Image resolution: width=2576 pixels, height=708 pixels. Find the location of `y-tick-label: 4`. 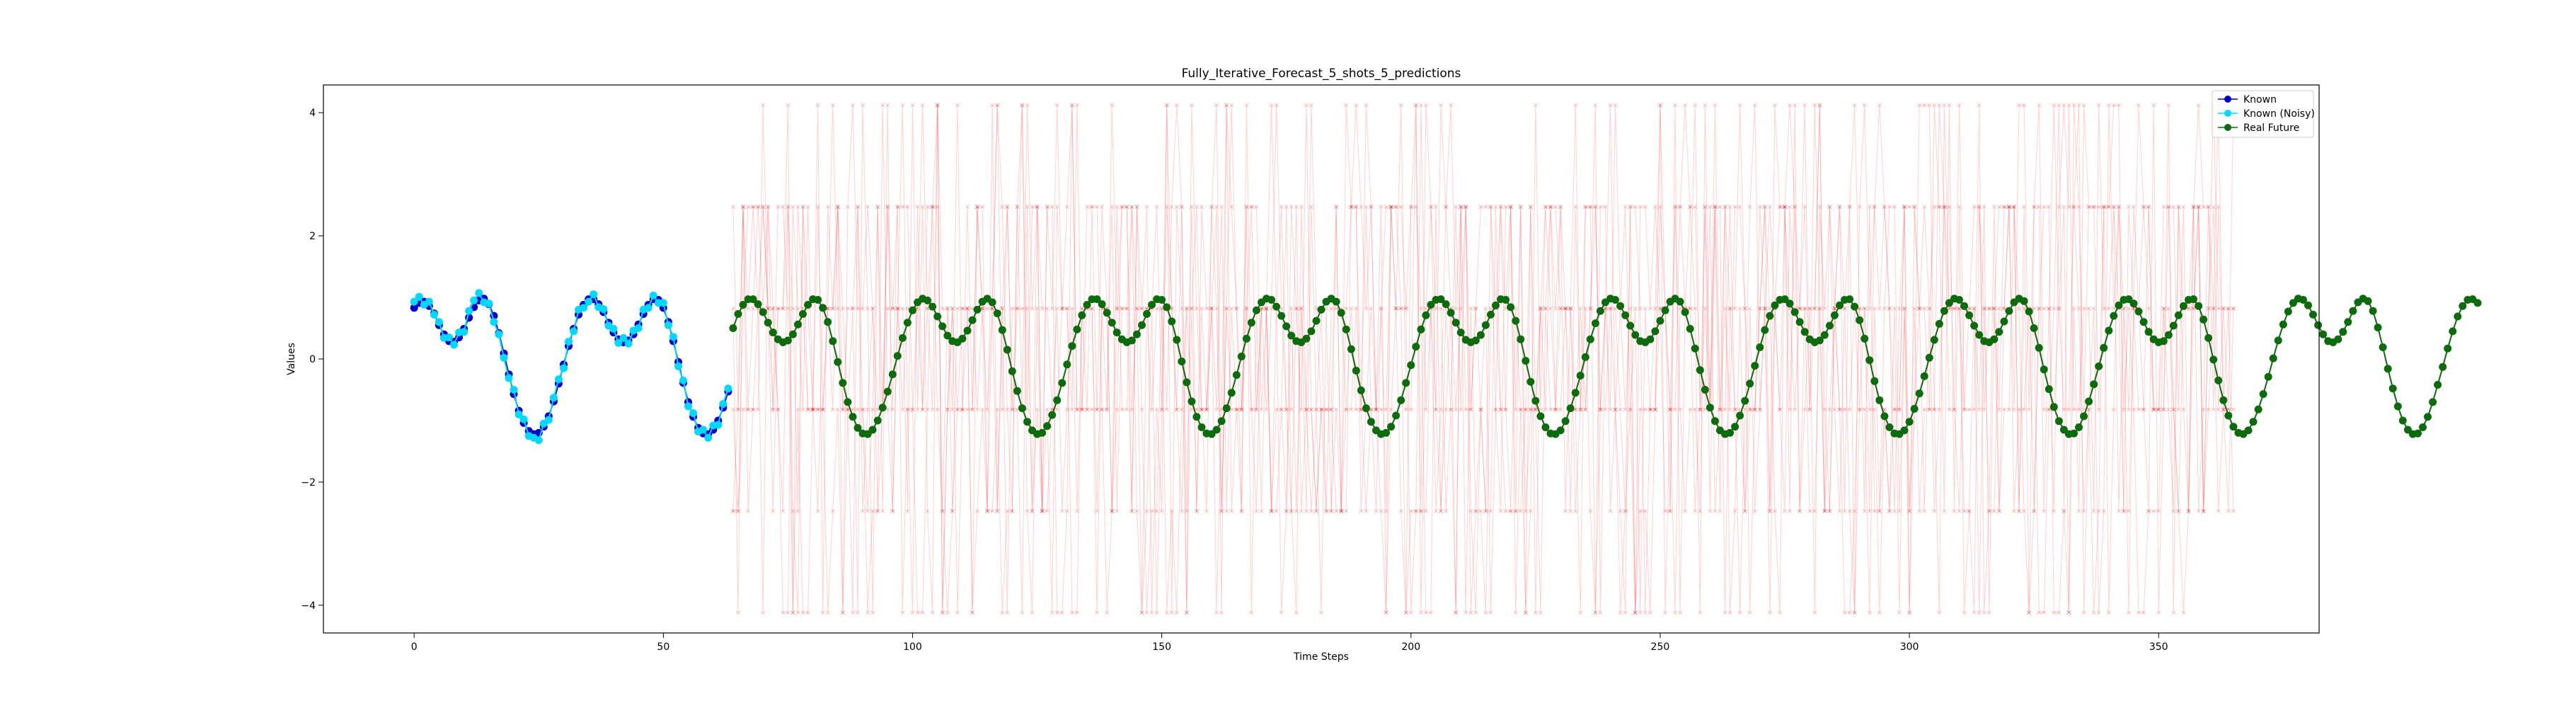

y-tick-label: 4 is located at coordinates (312, 113).